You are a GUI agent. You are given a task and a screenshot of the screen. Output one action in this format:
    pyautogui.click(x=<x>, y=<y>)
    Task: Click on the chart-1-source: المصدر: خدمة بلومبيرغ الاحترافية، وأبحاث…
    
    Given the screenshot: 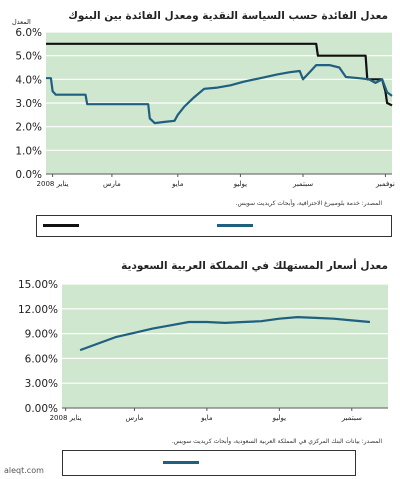 What is the action you would take?
    pyautogui.click(x=308, y=203)
    